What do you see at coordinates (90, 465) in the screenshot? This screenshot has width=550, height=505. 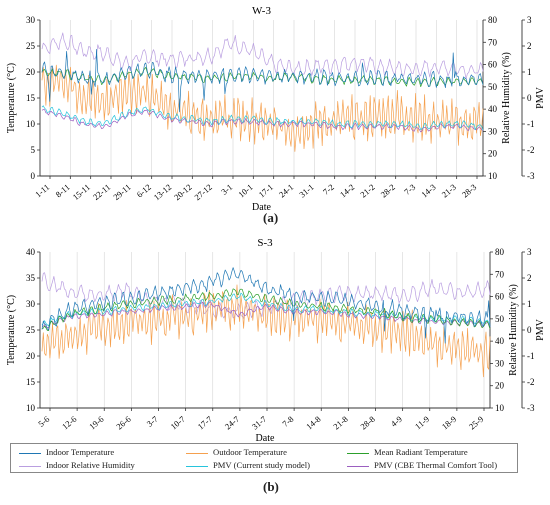 I see `legend-label: Indoor Relative Humidity` at bounding box center [90, 465].